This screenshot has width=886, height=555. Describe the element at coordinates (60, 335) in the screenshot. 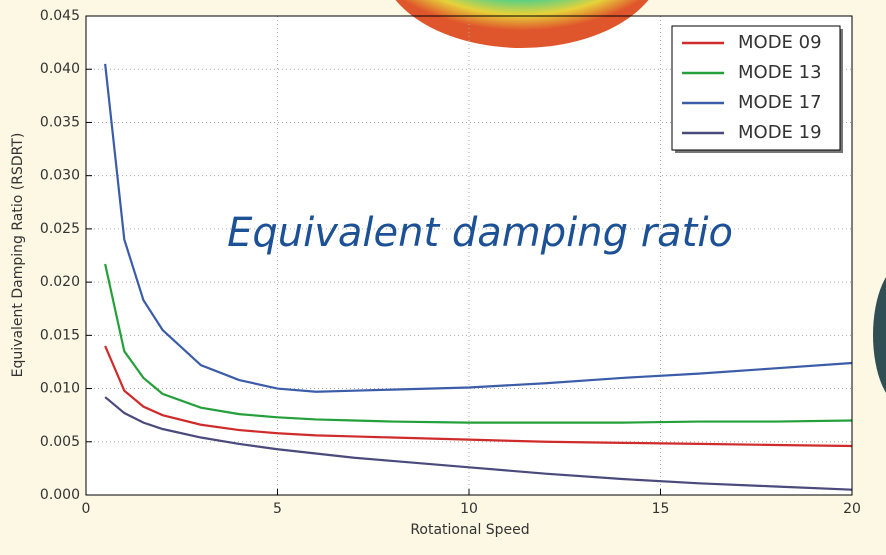

I see `y-tick-label: 0.015` at that location.